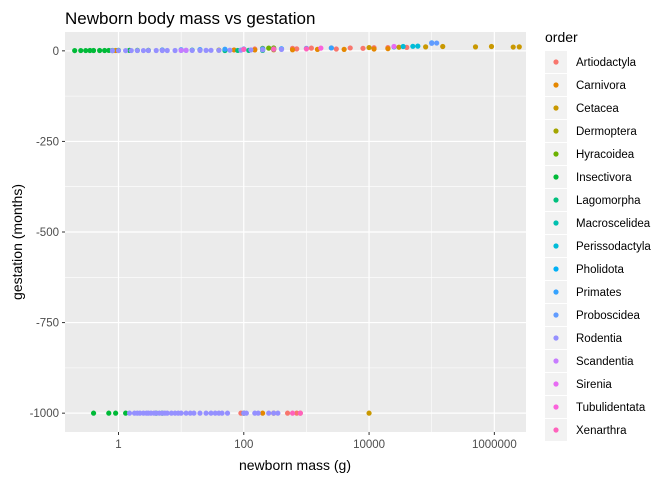 This screenshot has height=480, width=672. What do you see at coordinates (44, 414) in the screenshot?
I see `y-tick-label: -1000` at bounding box center [44, 414].